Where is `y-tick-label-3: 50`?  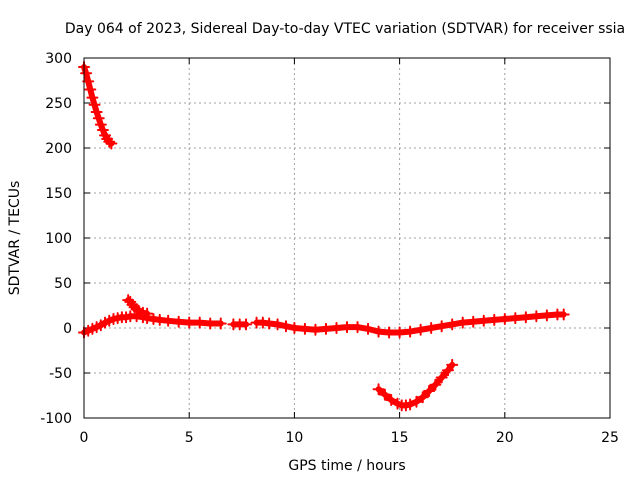 y-tick-label-3: 50 is located at coordinates (63, 284).